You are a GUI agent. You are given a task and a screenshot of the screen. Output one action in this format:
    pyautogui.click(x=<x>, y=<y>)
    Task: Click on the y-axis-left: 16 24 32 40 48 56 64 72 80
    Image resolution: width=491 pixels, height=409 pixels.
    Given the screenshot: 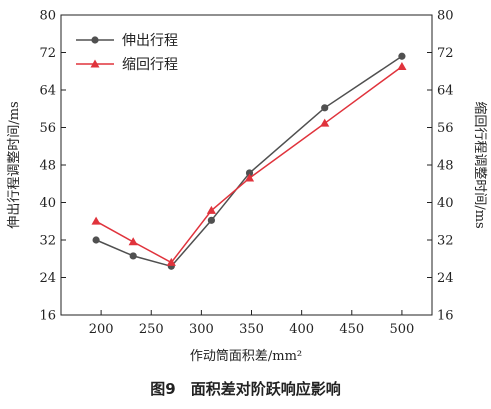 What is the action you would take?
    pyautogui.click(x=52, y=166)
    